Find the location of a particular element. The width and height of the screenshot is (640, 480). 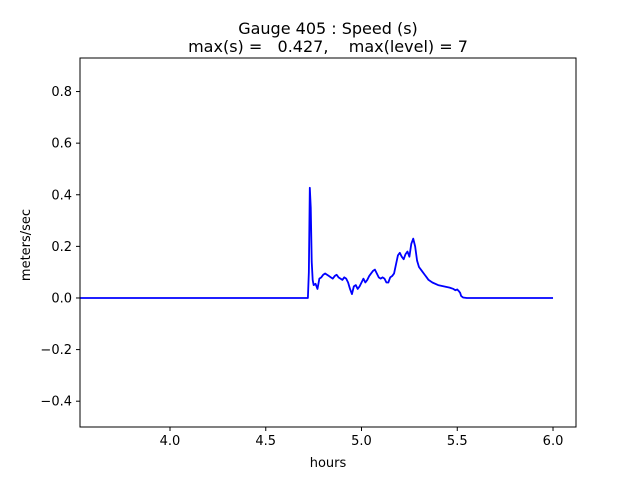

x-tick-label: 6.0 is located at coordinates (553, 441).